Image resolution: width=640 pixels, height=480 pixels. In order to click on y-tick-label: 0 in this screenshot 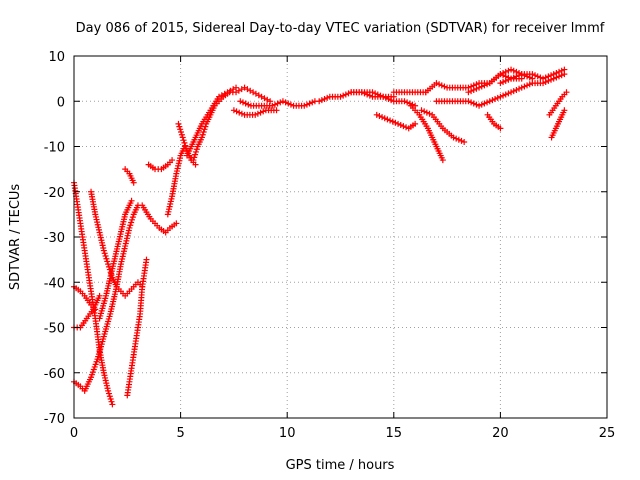, I will do `click(61, 102)`.